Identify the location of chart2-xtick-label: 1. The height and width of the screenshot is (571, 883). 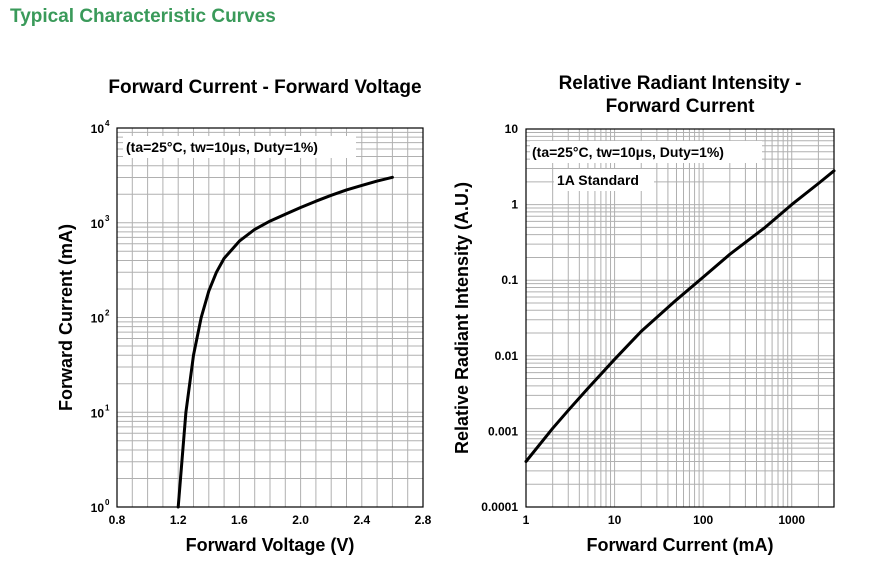
(526, 520).